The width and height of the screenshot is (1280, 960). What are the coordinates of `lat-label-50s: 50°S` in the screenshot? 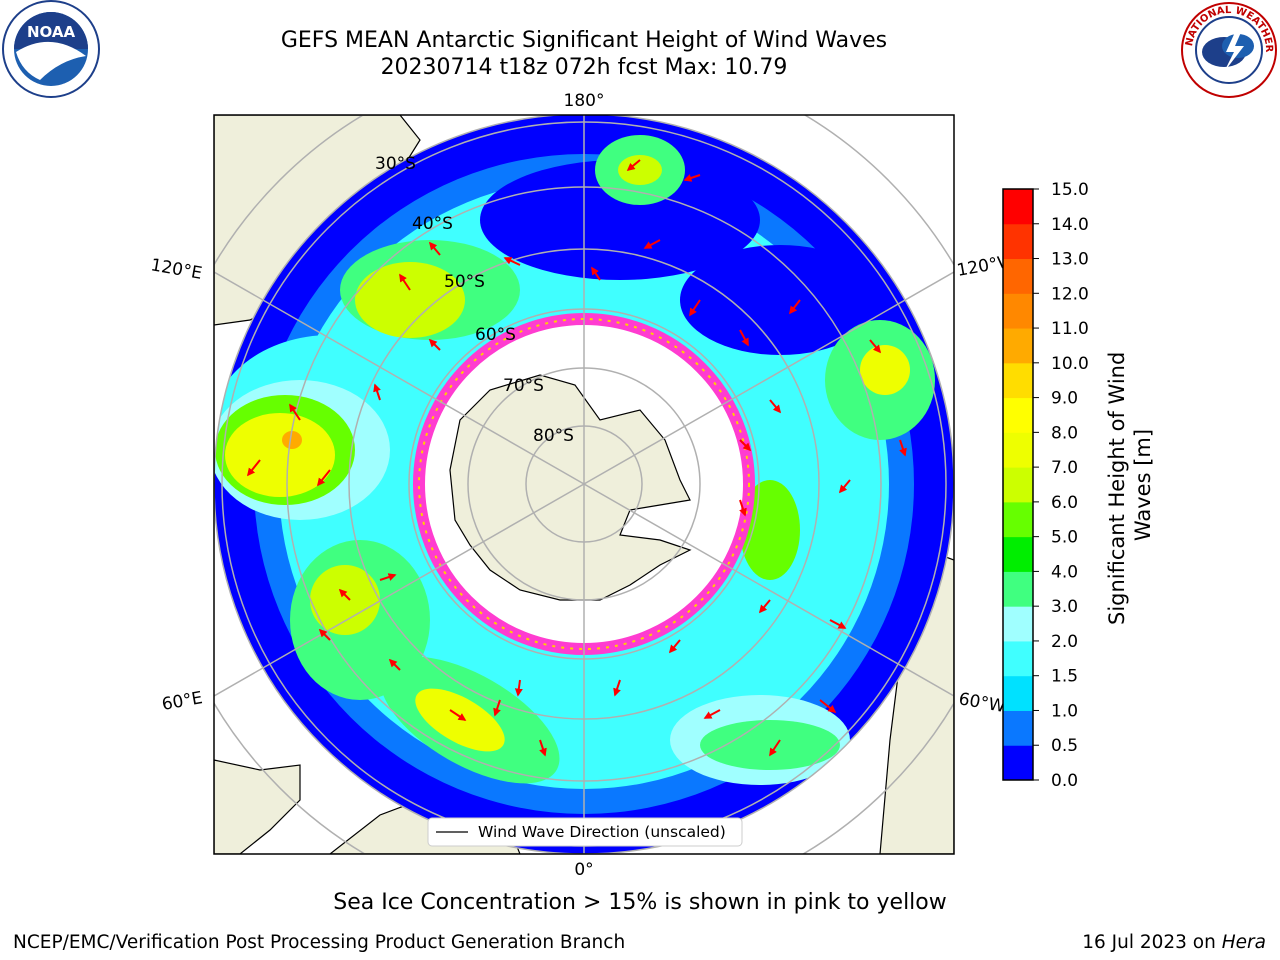 It's located at (464, 282).